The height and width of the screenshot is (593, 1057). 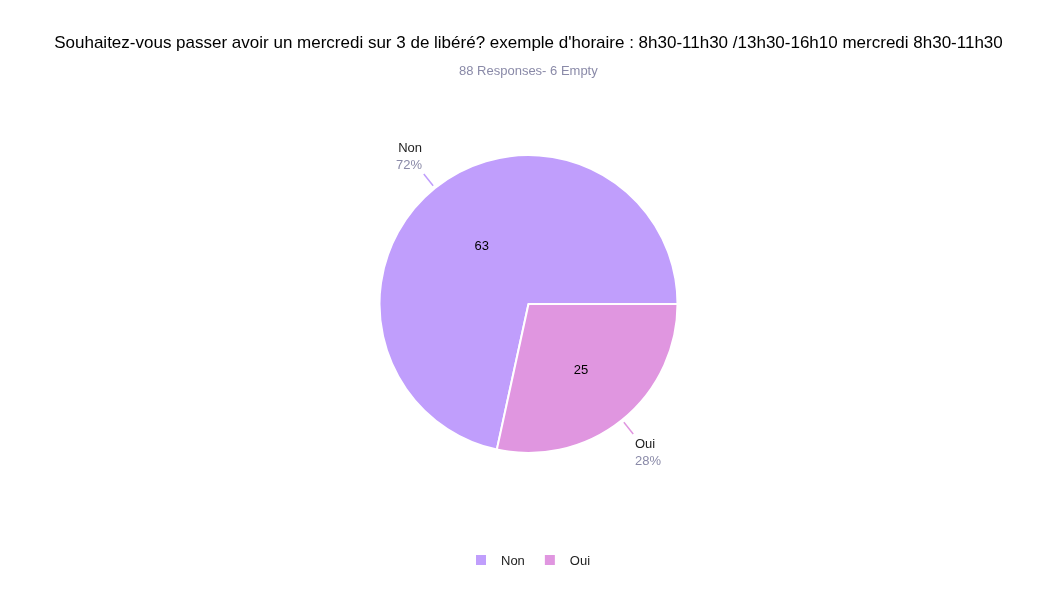 What do you see at coordinates (409, 164) in the screenshot?
I see `text: 72%` at bounding box center [409, 164].